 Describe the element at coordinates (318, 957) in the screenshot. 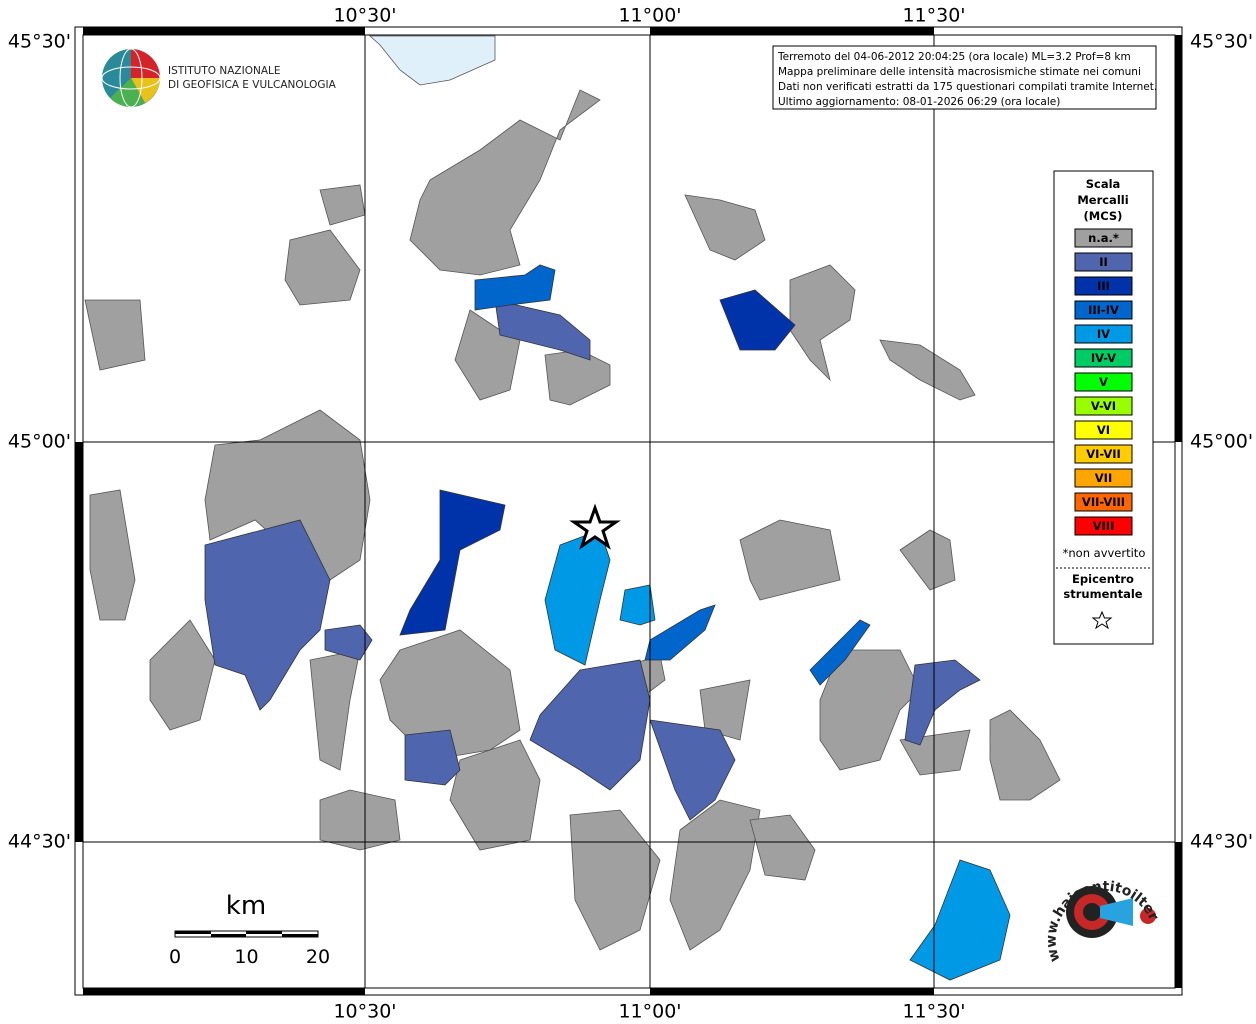

I see `scale-tick-label: 20` at that location.